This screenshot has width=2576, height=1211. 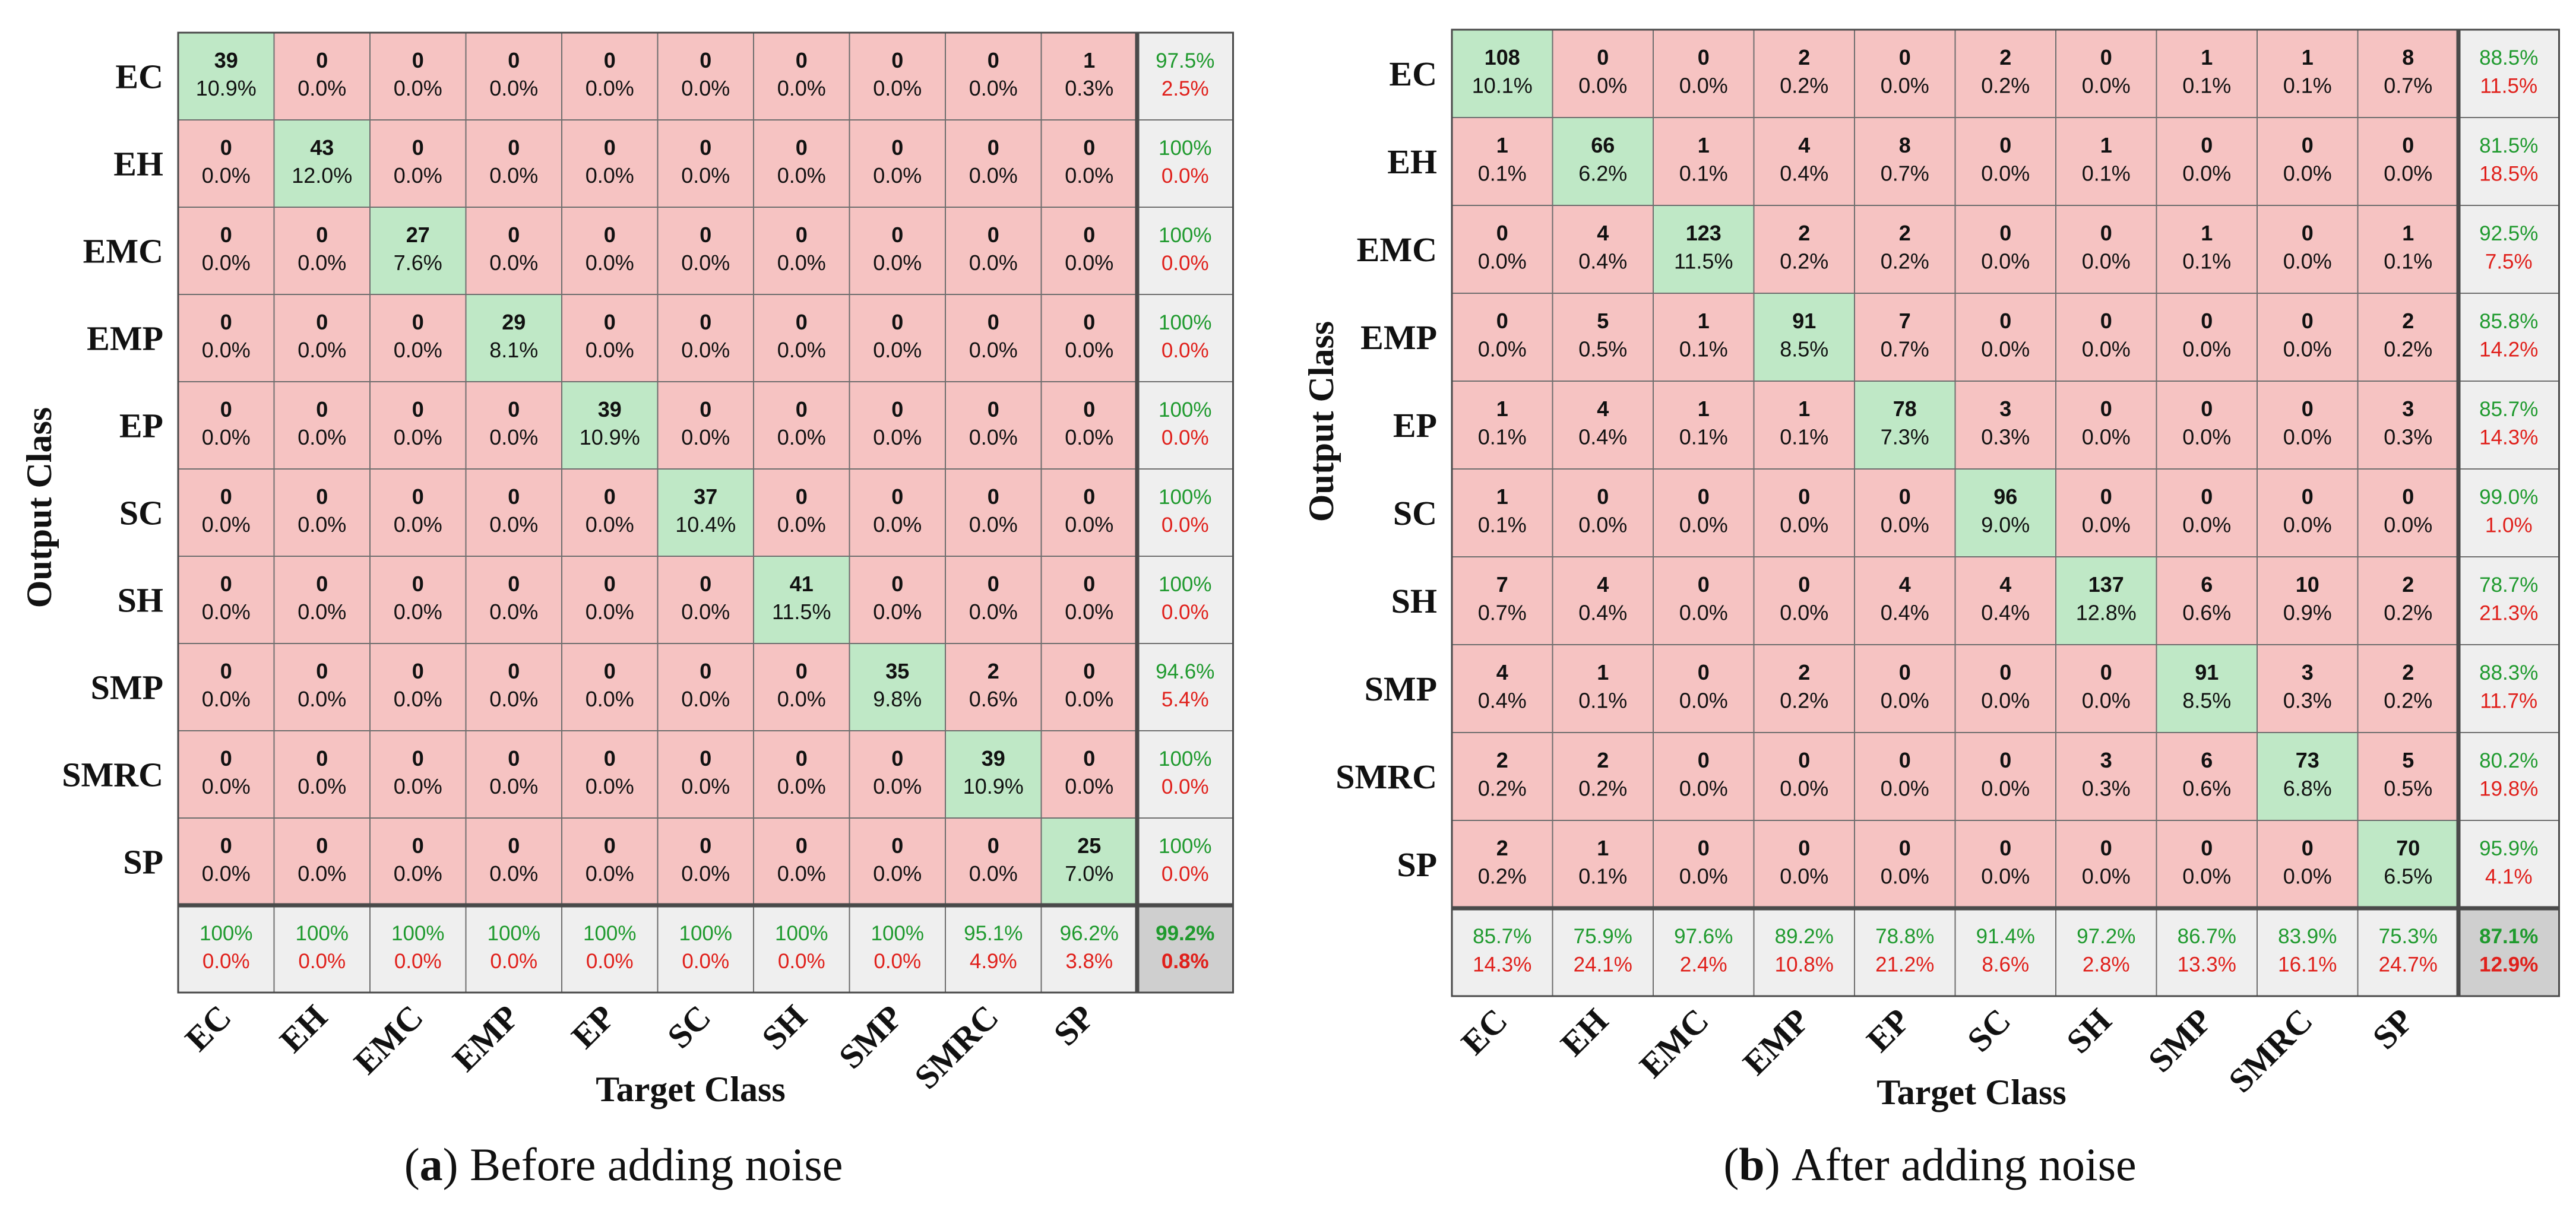 I want to click on col-summary-correct: 100%, so click(x=322, y=933).